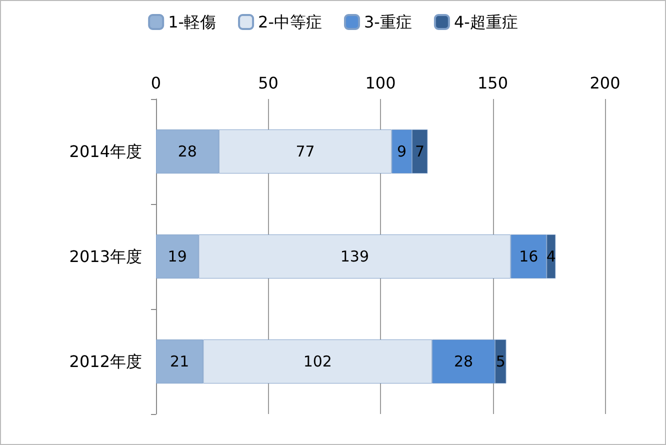  What do you see at coordinates (180, 361) in the screenshot?
I see `data-label: 21` at bounding box center [180, 361].